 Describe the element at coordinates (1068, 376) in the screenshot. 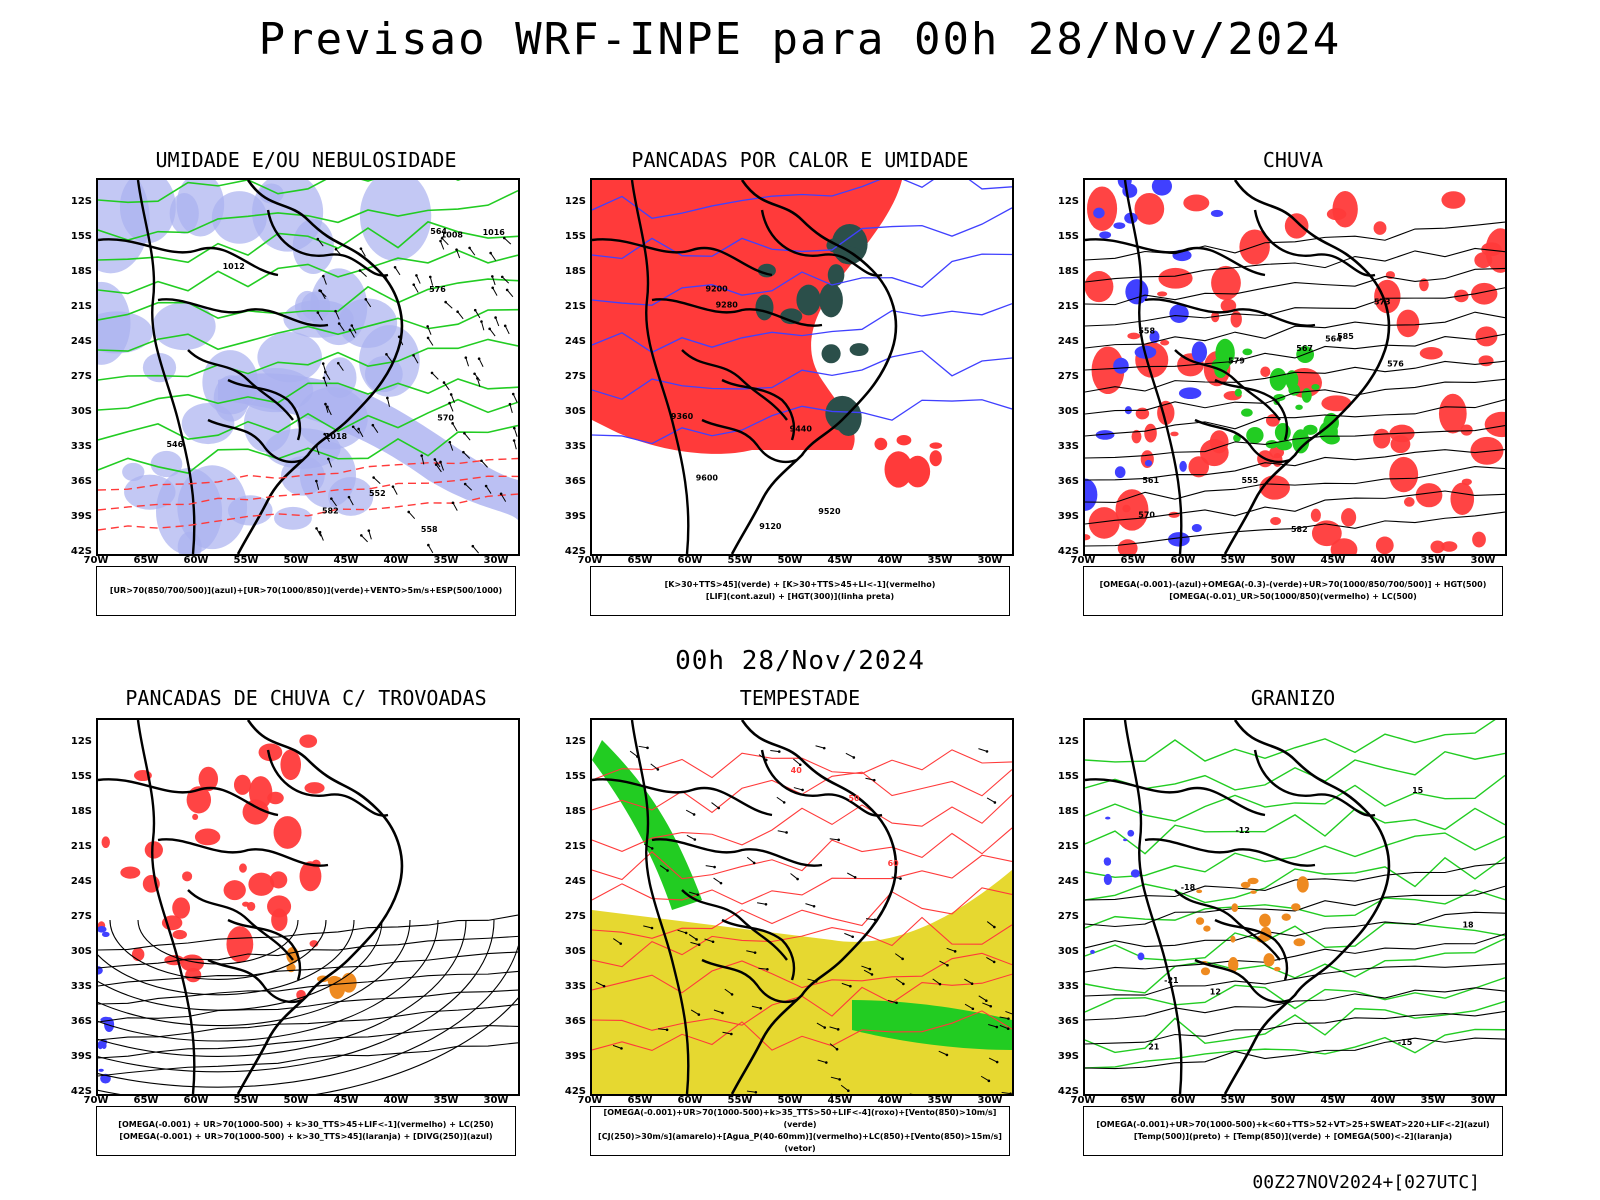

I see `latitude-label: 27S` at that location.